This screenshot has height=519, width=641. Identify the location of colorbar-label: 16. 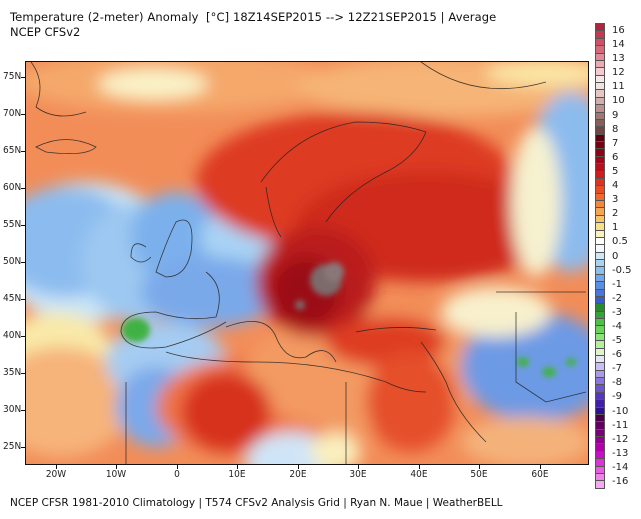
(618, 30).